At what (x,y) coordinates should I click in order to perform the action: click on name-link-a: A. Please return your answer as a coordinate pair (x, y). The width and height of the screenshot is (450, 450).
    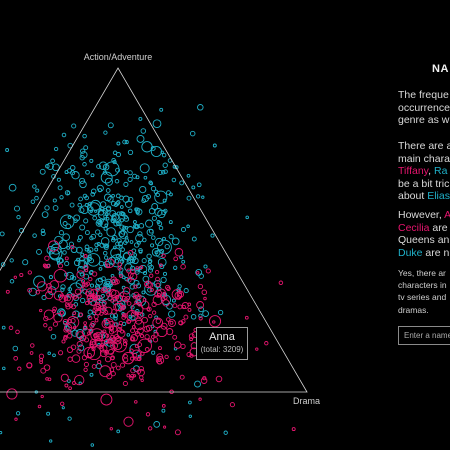
    Looking at the image, I should click on (447, 215).